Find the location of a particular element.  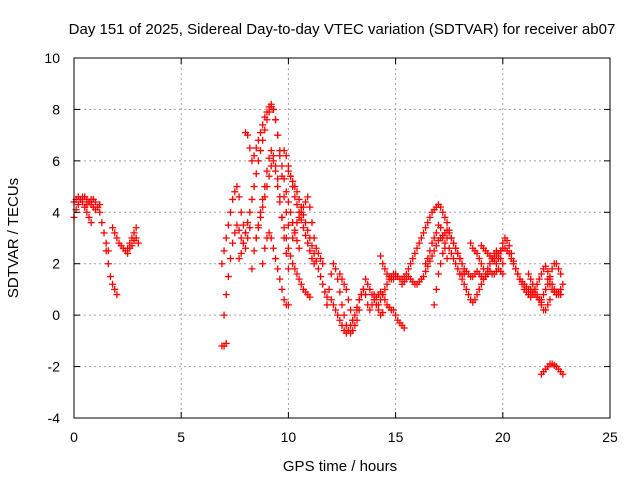

y-tick-label: 2 is located at coordinates (56, 264).